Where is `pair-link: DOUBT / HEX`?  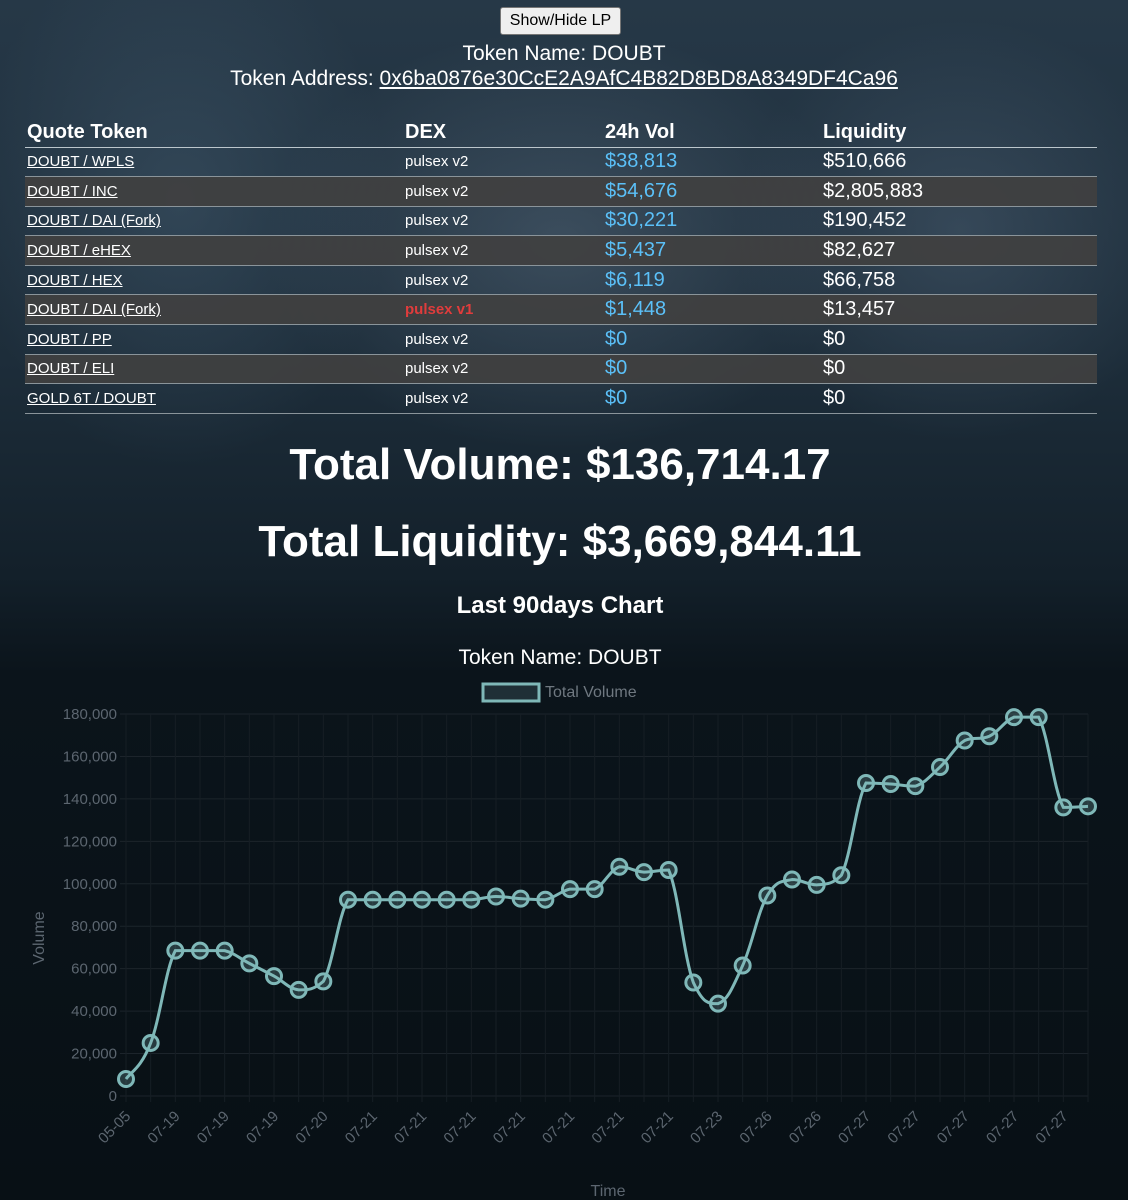 pair-link: DOUBT / HEX is located at coordinates (75, 280).